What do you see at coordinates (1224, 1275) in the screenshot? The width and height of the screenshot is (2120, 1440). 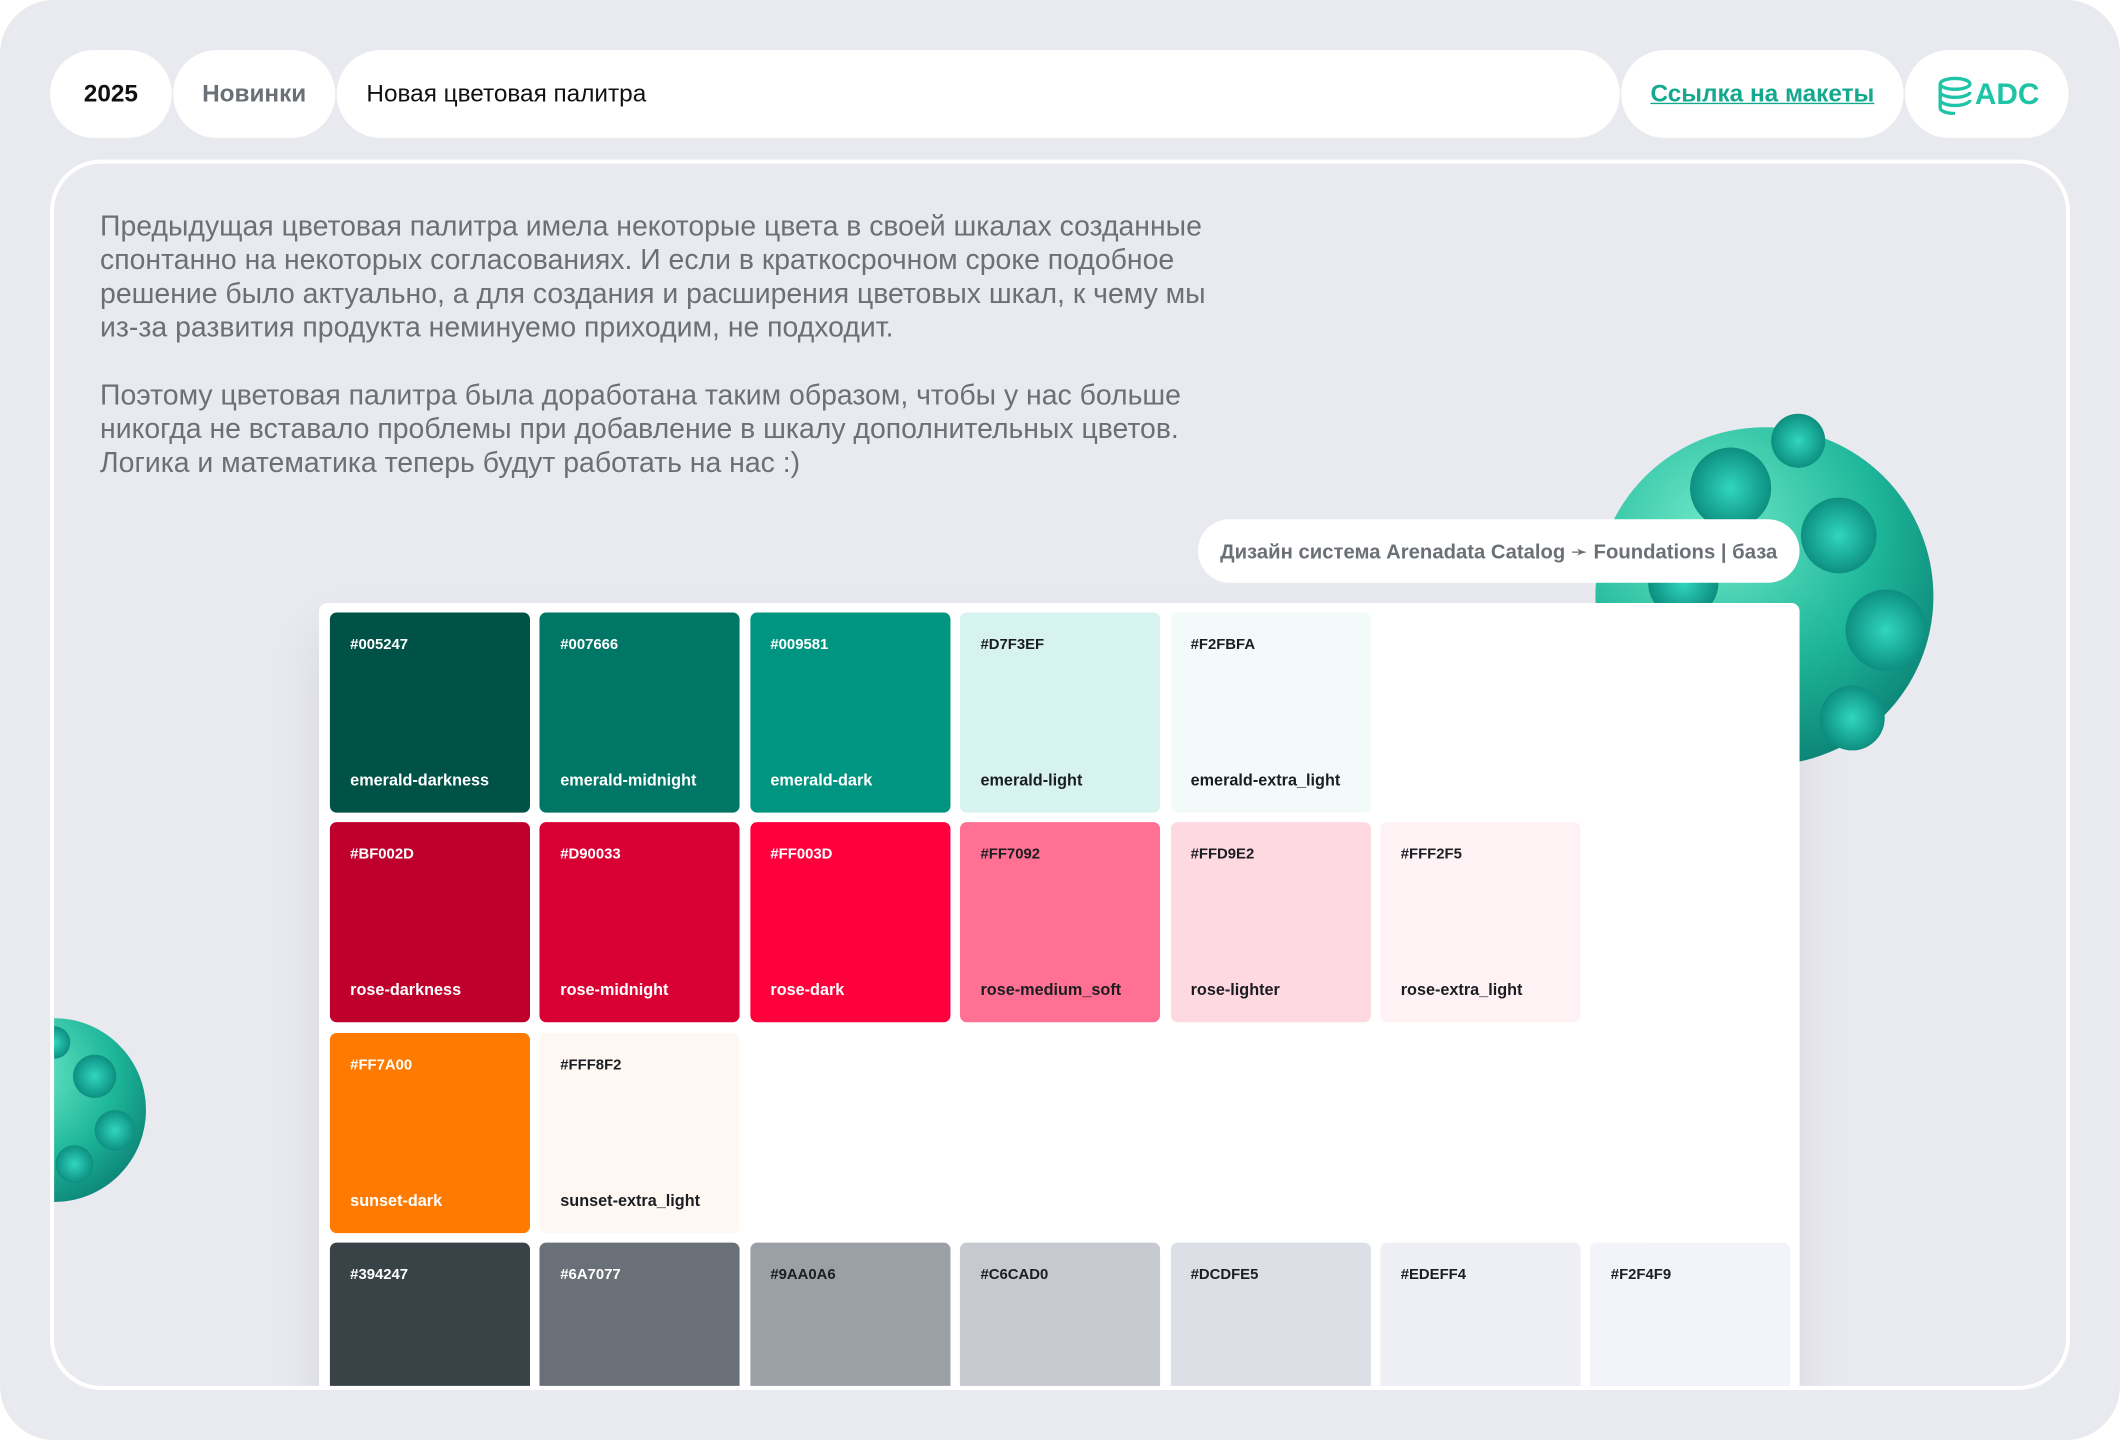 I see `swatch-hex: #DCDFE5` at bounding box center [1224, 1275].